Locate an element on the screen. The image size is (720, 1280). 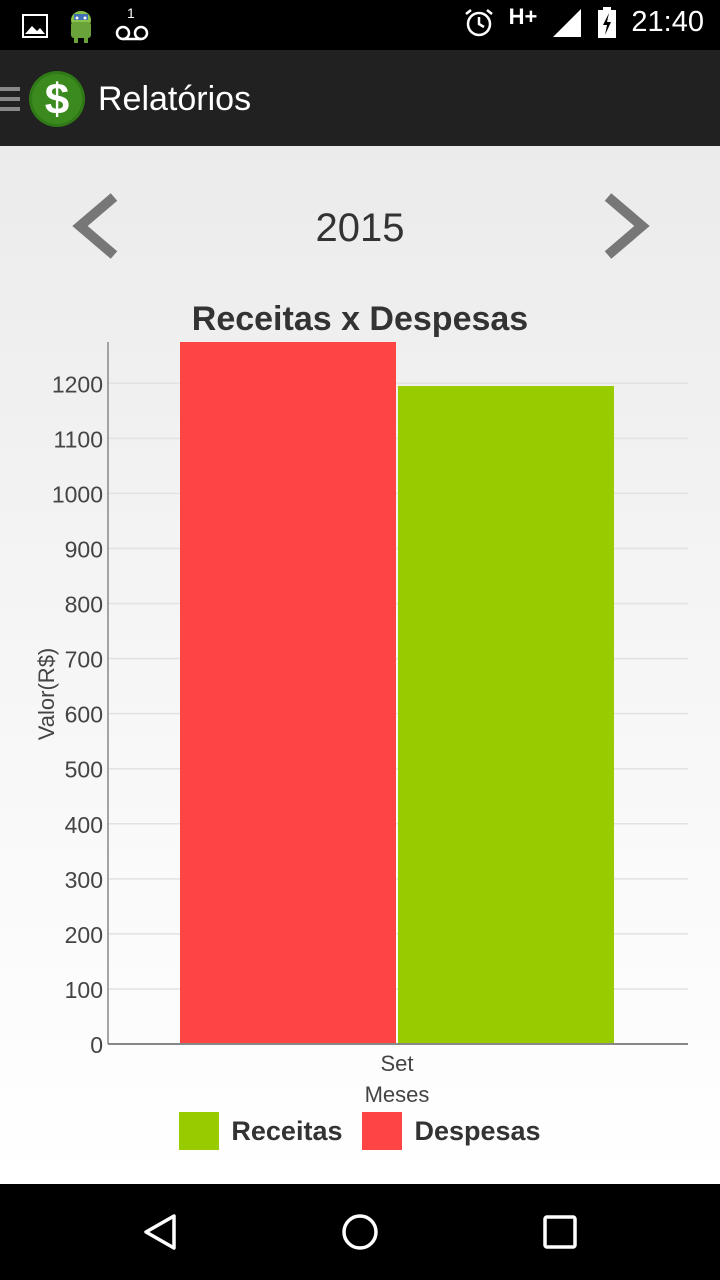
y-tick-label: 1200 is located at coordinates (77, 384).